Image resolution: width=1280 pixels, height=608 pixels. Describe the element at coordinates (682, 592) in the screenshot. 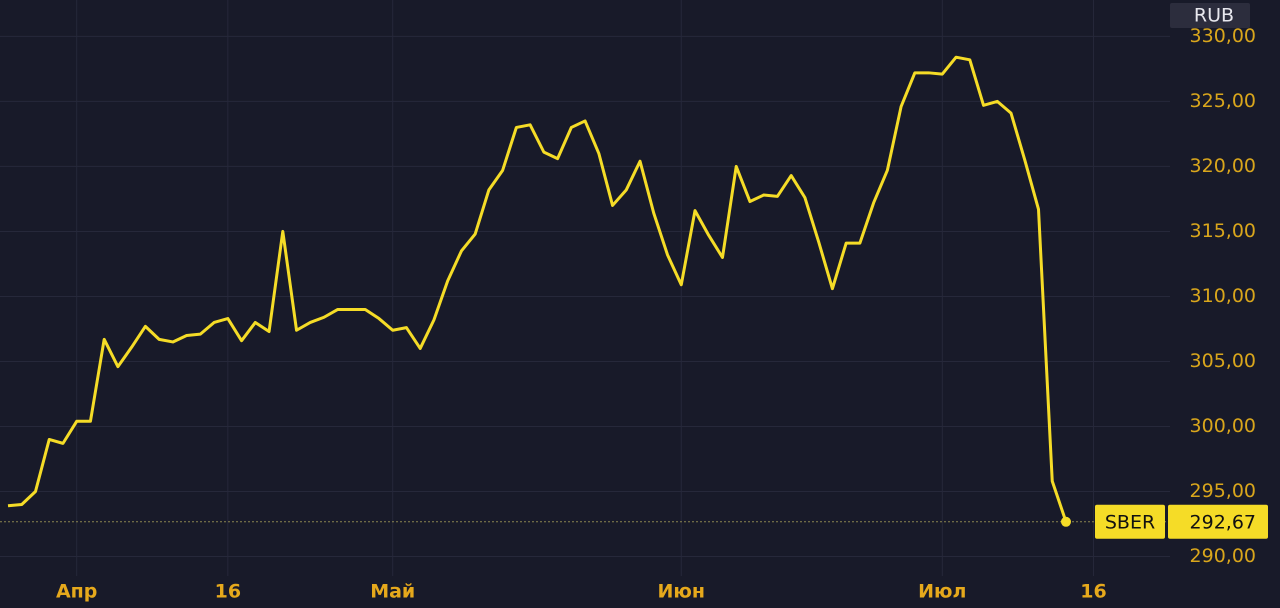

I see `x-tick-label: Июн` at that location.